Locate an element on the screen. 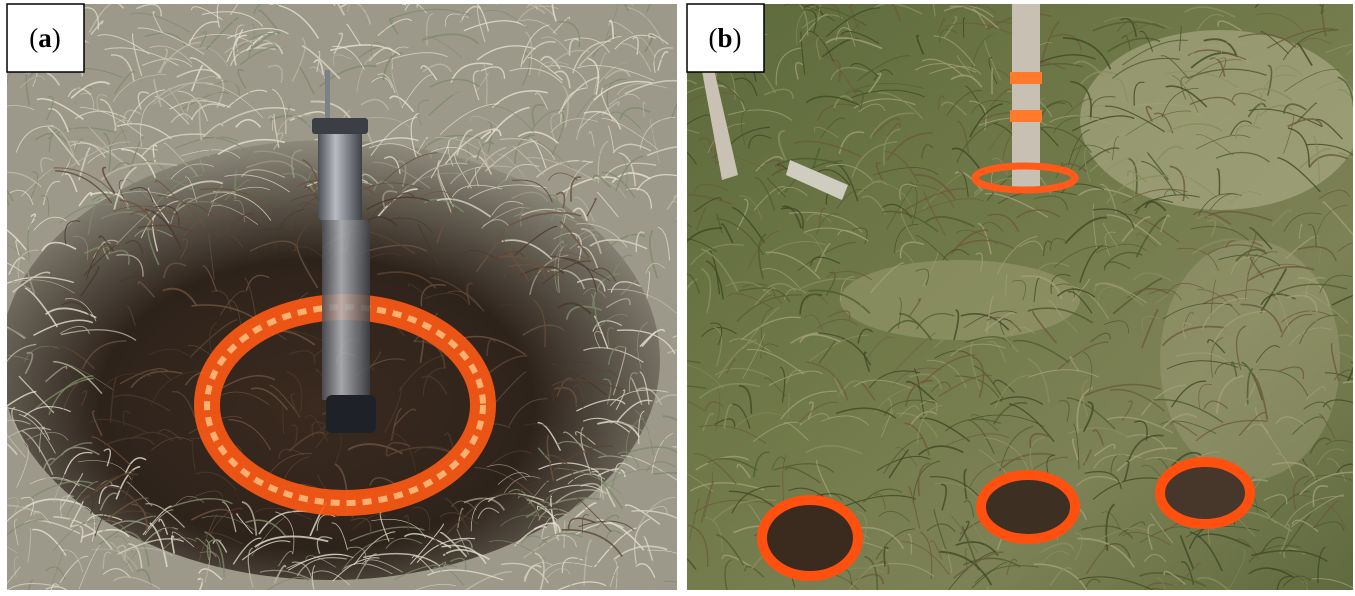 Image resolution: width=1355 pixels, height=596 pixels. tree-trunk is located at coordinates (1026, 97).